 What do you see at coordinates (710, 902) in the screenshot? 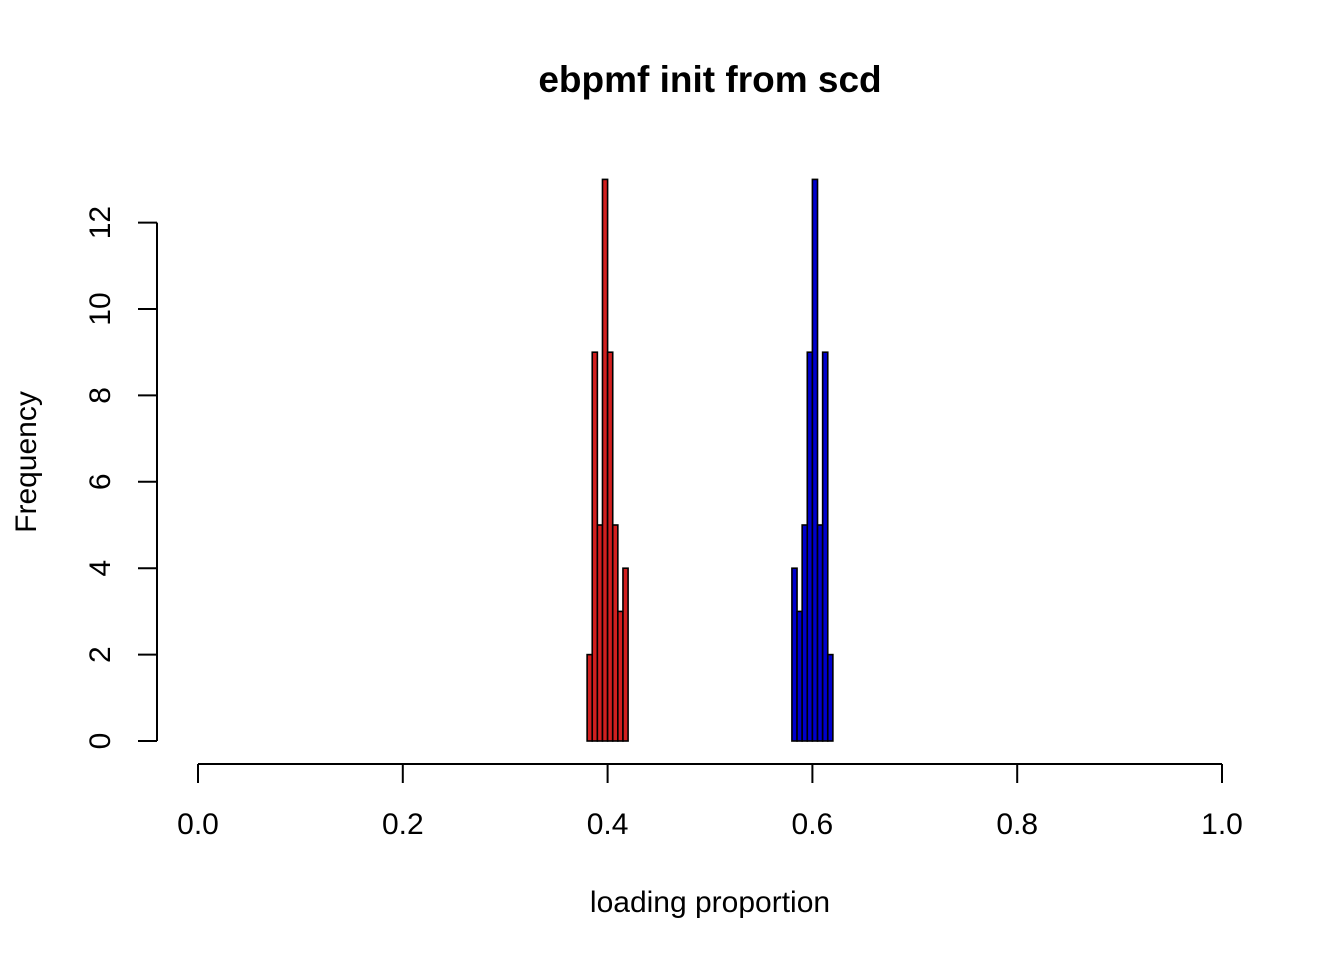
I see `x-axis-label: loading proportion` at bounding box center [710, 902].